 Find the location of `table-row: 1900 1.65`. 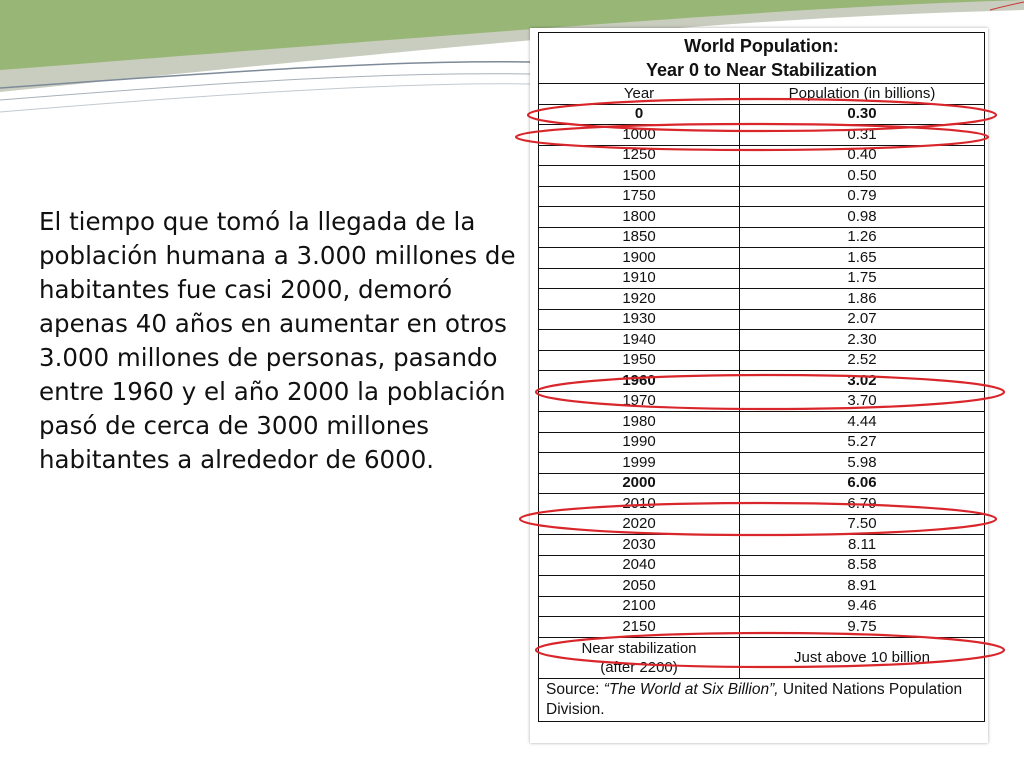

table-row: 1900 1.65 is located at coordinates (761, 258).